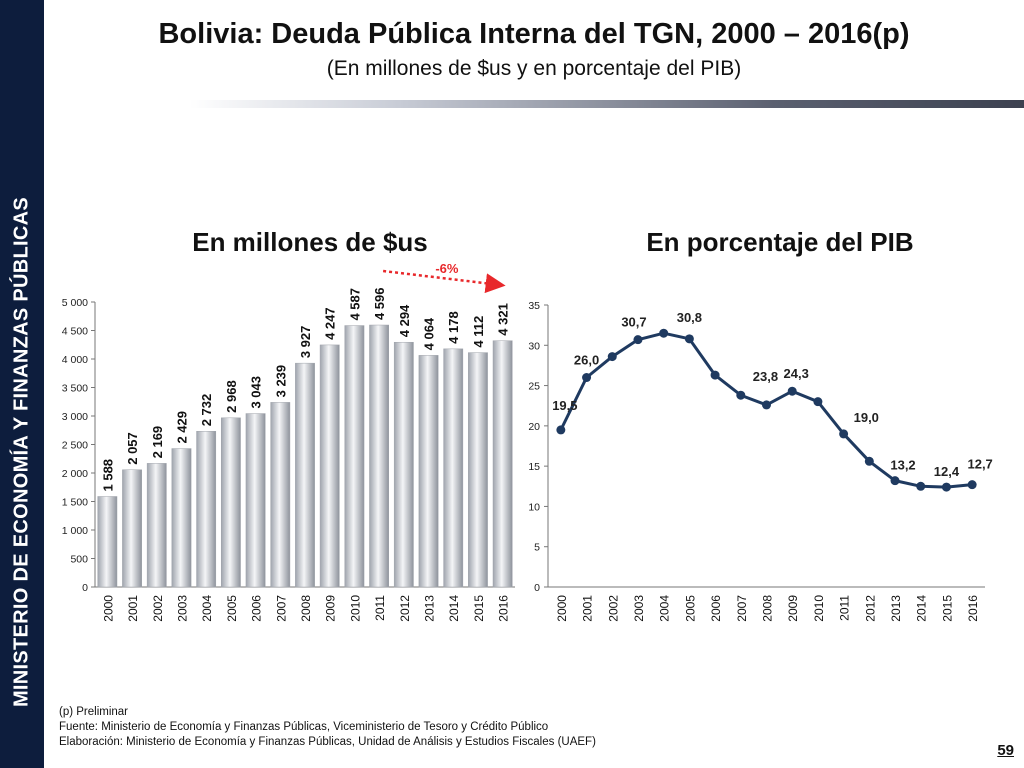 Image resolution: width=1024 pixels, height=768 pixels. Describe the element at coordinates (305, 475) in the screenshot. I see `bar-2008` at that location.